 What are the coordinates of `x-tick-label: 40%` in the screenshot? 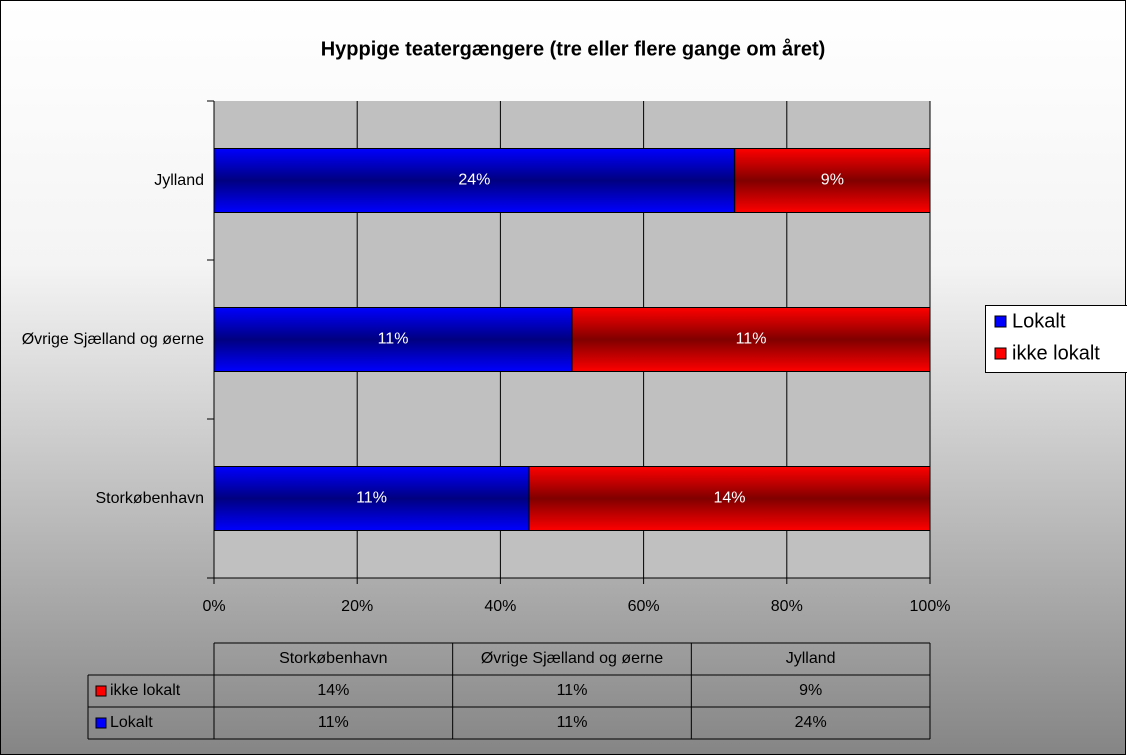 It's located at (500, 606).